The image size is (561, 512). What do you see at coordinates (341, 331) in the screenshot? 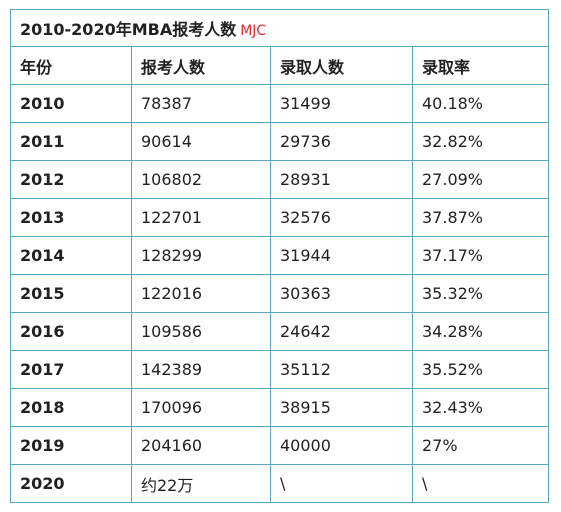
I see `cell-admitted: 24642` at bounding box center [341, 331].